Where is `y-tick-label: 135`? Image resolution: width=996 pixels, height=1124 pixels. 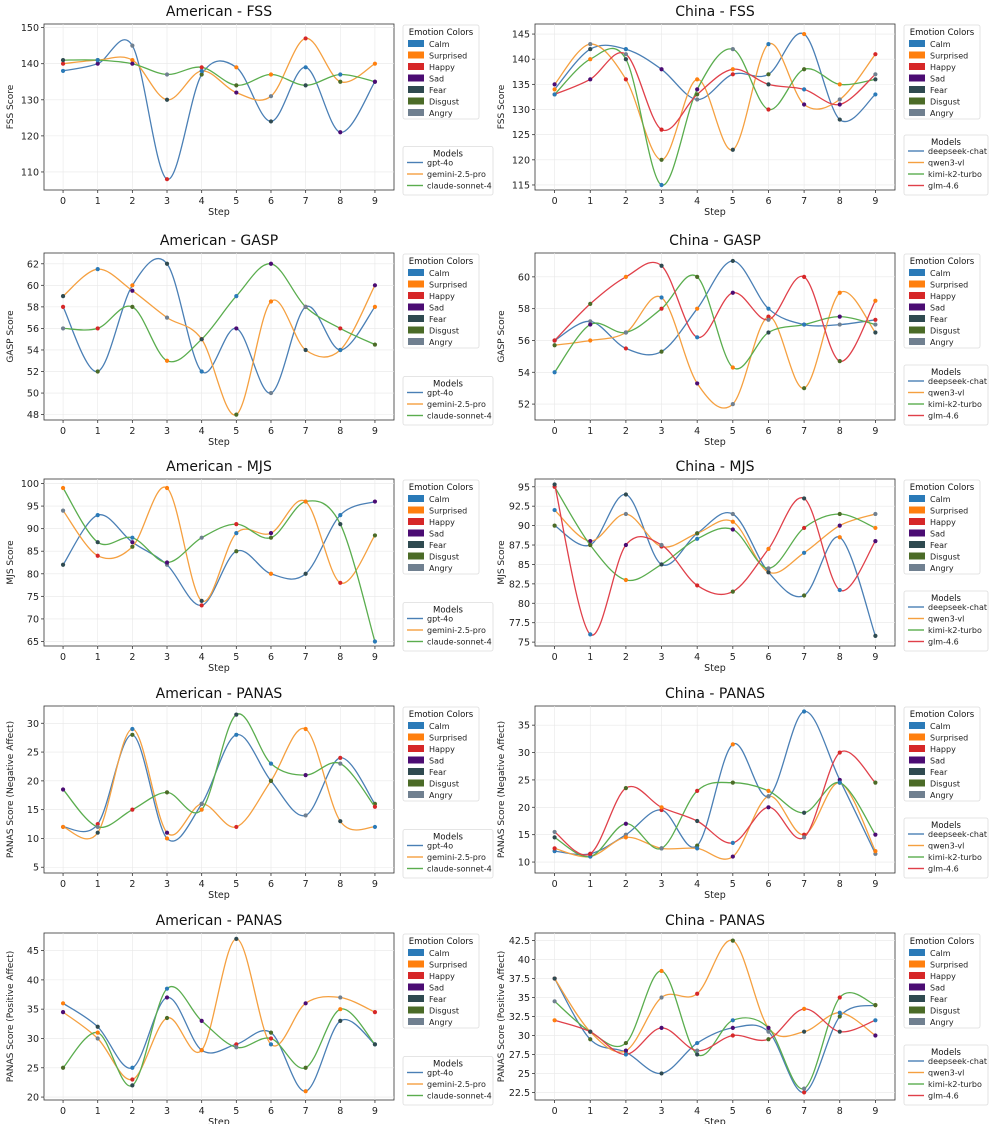 y-tick-label: 135 is located at coordinates (521, 85).